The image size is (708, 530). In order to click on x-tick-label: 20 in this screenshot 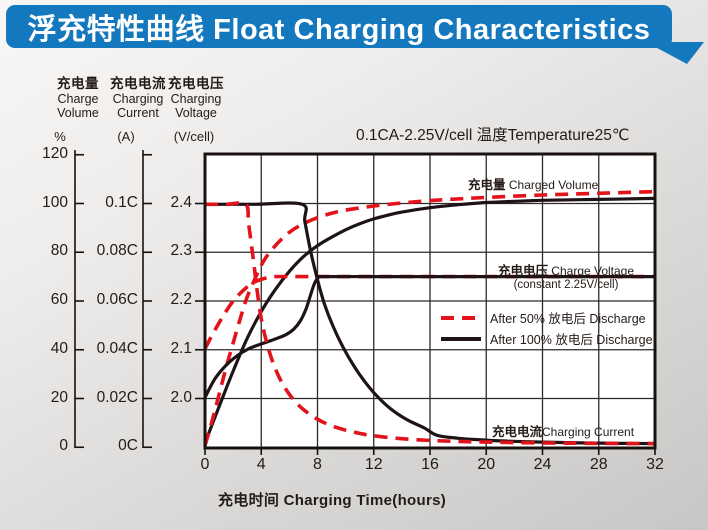, I will do `click(486, 464)`.